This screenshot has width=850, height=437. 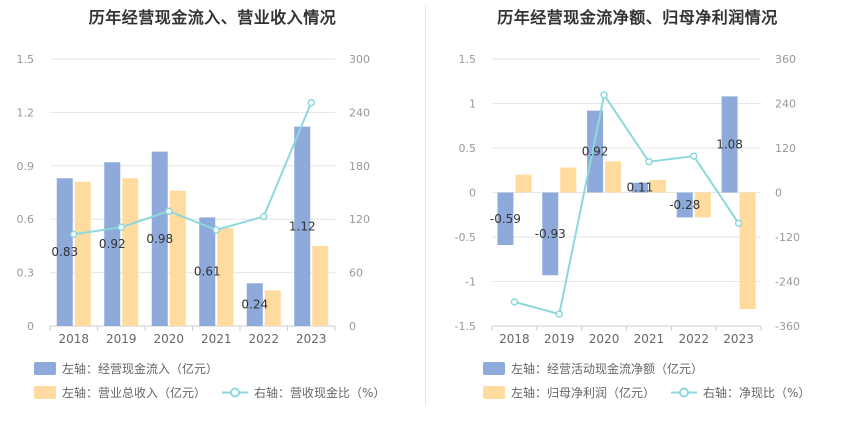 I want to click on y-right-tick-label: -240, so click(x=787, y=282).